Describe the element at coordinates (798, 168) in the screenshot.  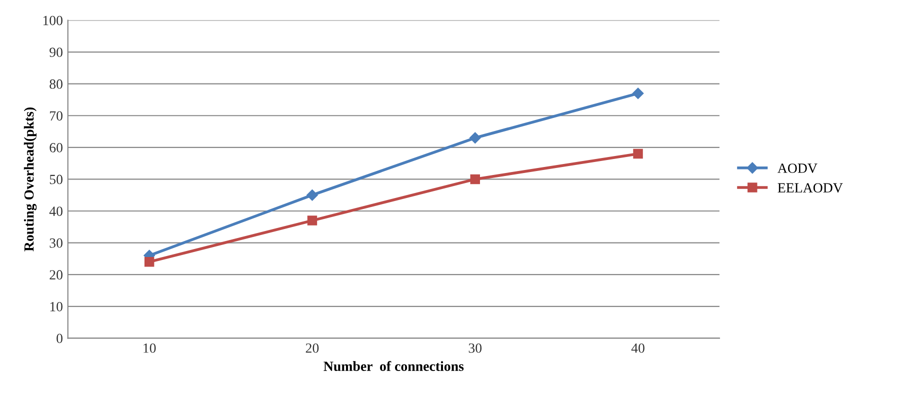
I see `legend-label: AODV` at that location.